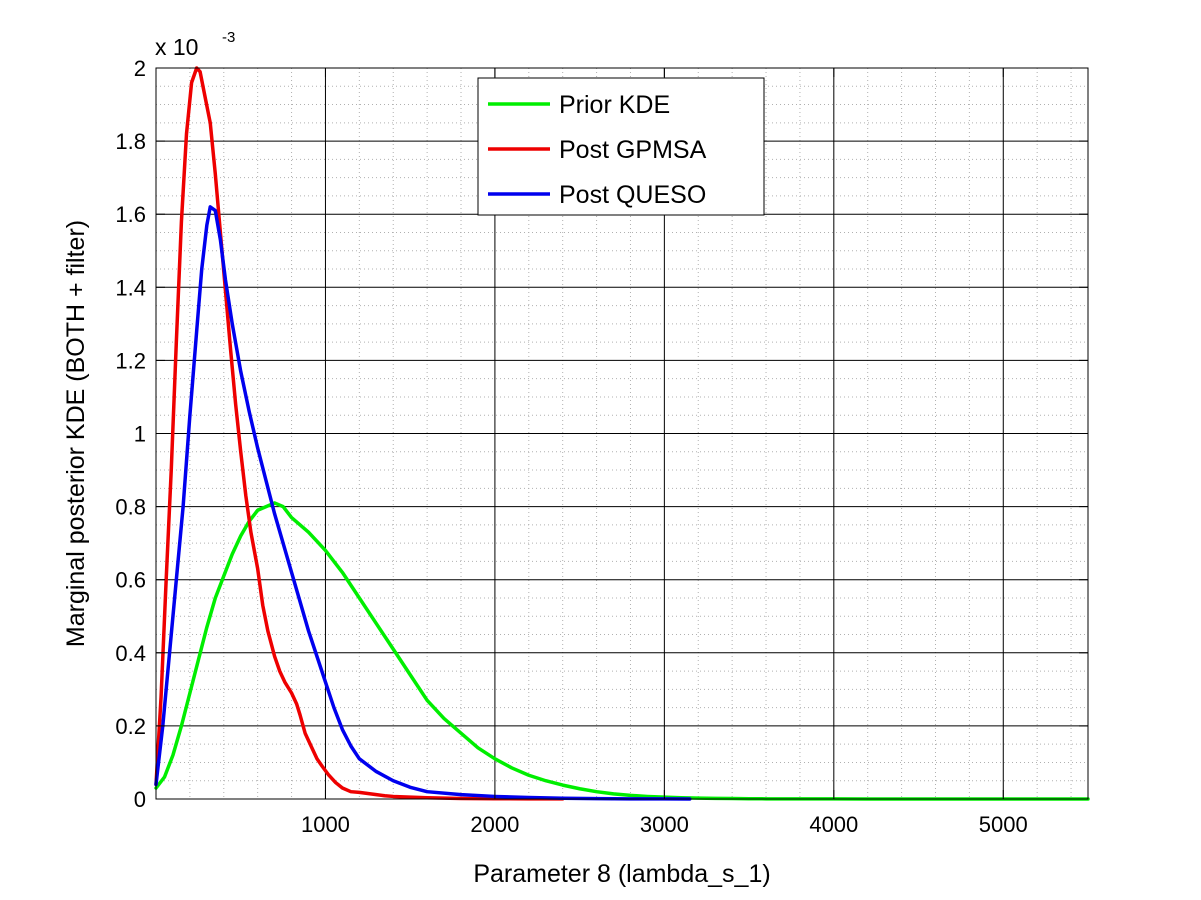 The width and height of the screenshot is (1201, 900). I want to click on x-tick-label: 3000, so click(664, 824).